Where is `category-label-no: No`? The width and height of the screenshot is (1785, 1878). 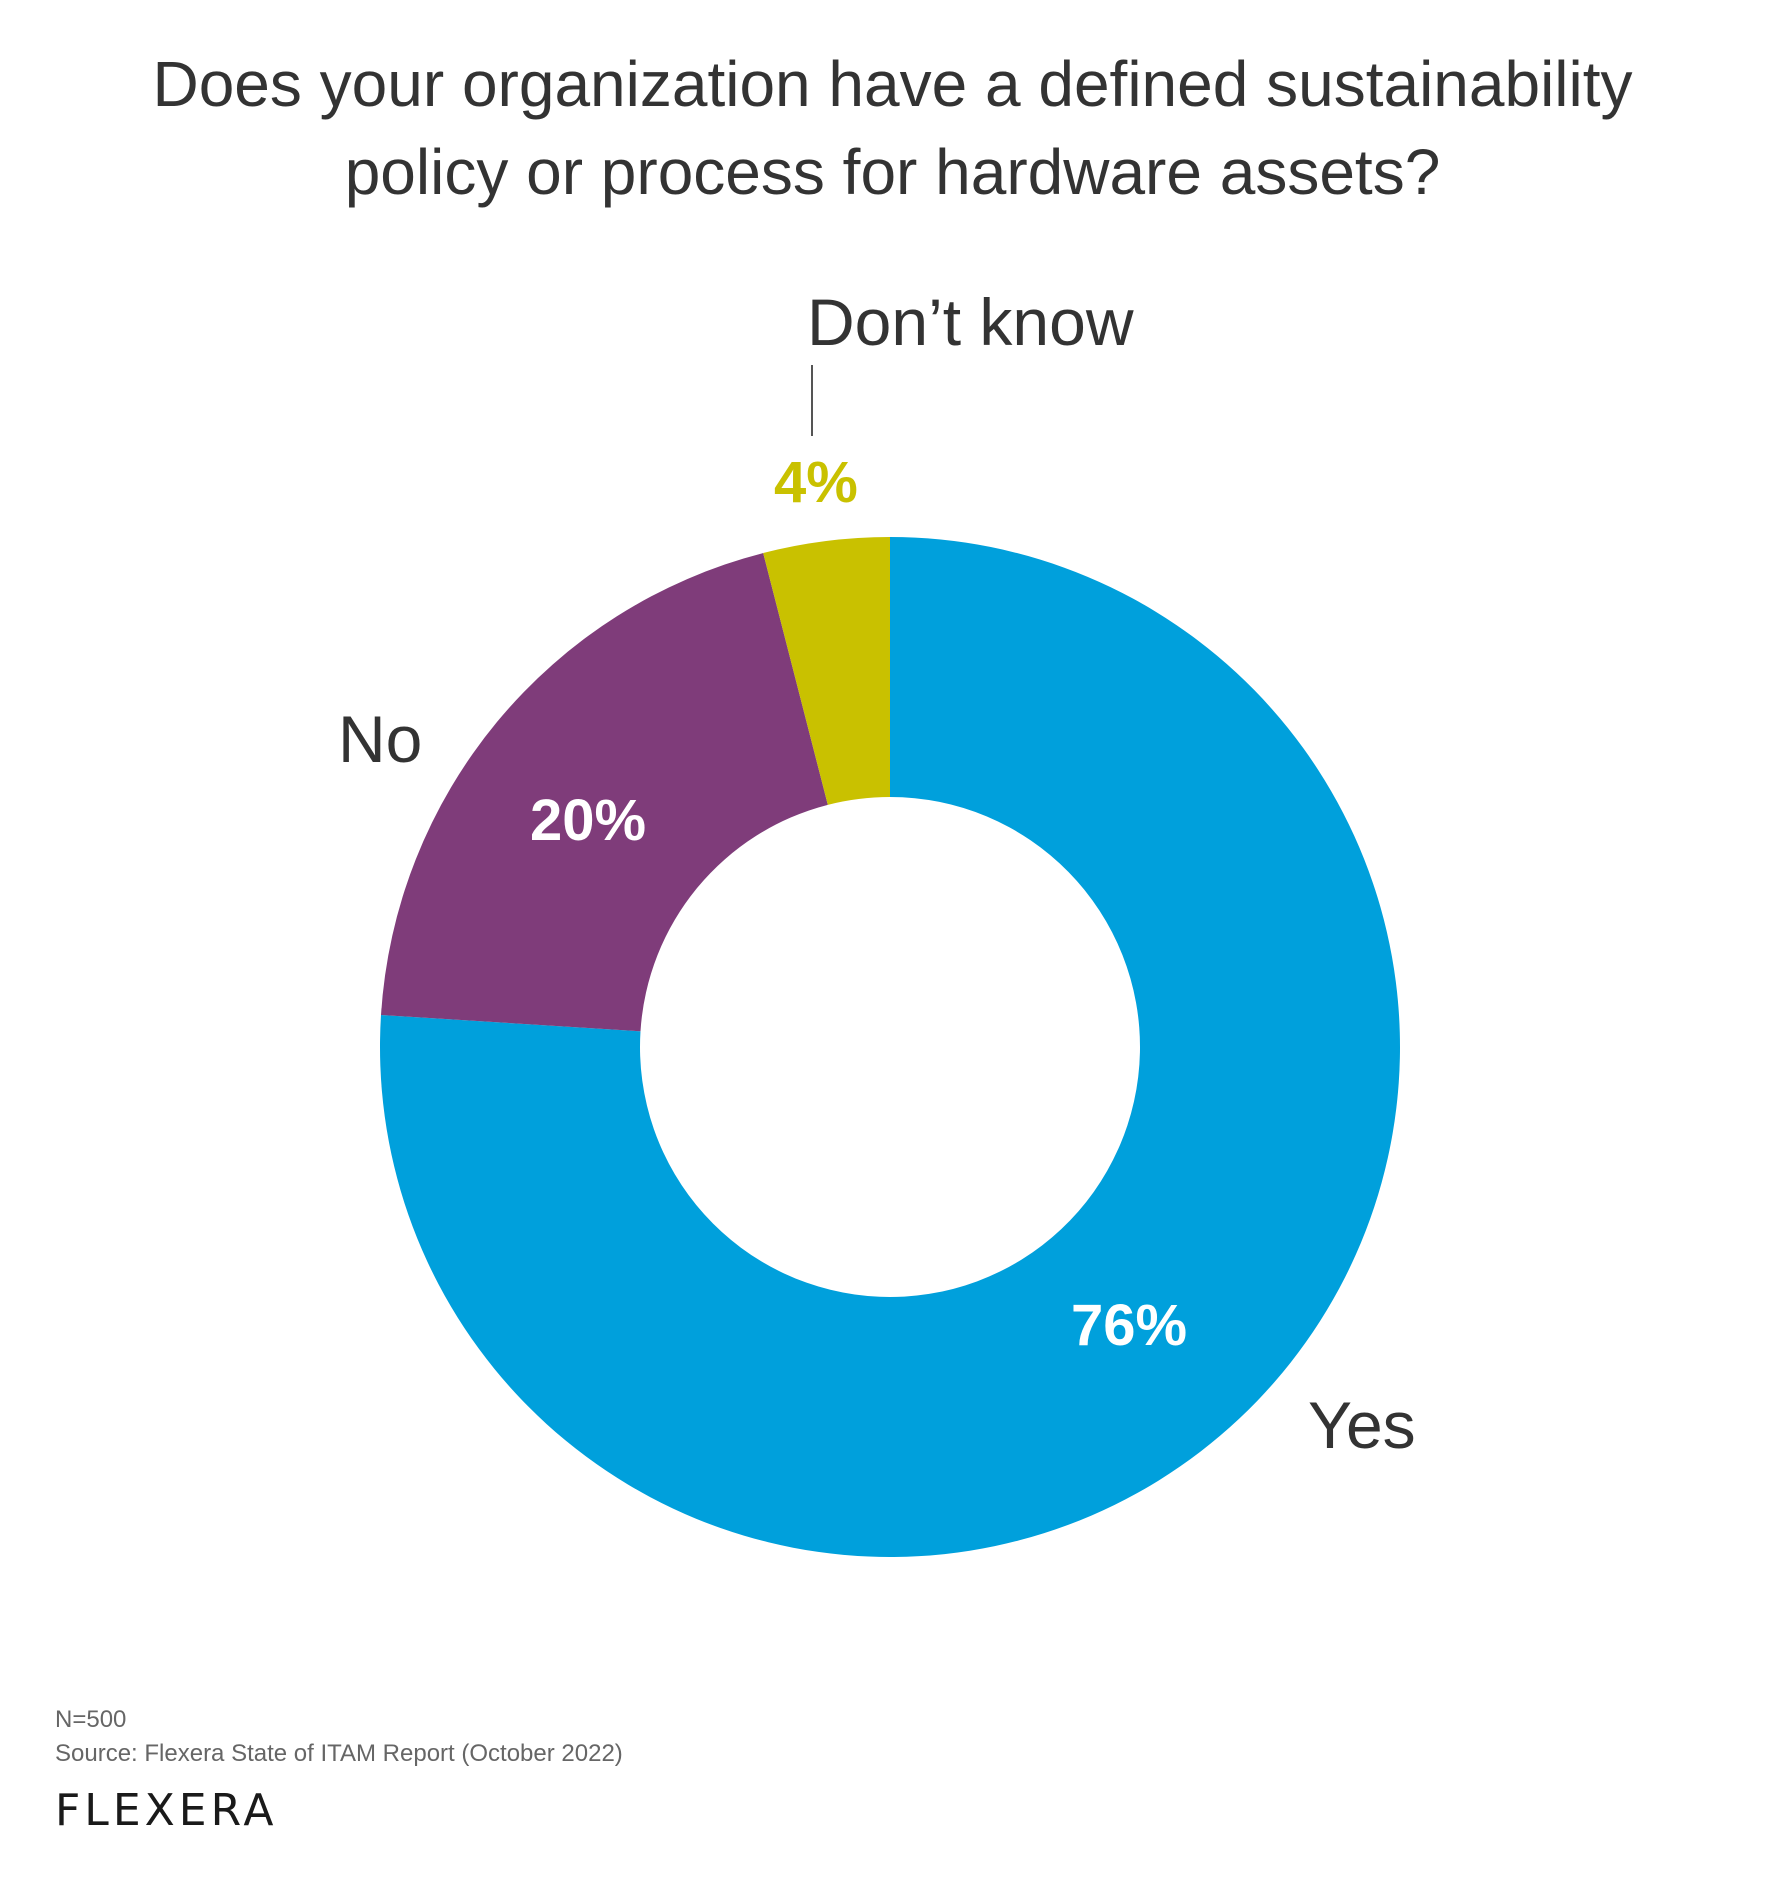
category-label-no: No is located at coordinates (380, 739).